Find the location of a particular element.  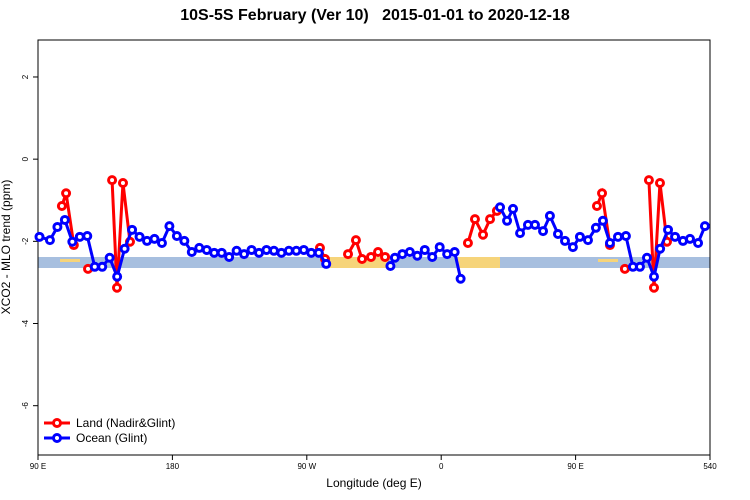

y-tick-label: 2 is located at coordinates (25, 76).